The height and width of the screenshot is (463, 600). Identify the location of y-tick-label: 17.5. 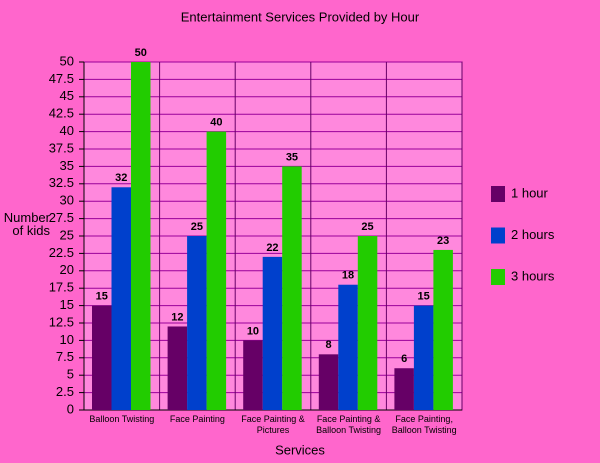
(61, 287).